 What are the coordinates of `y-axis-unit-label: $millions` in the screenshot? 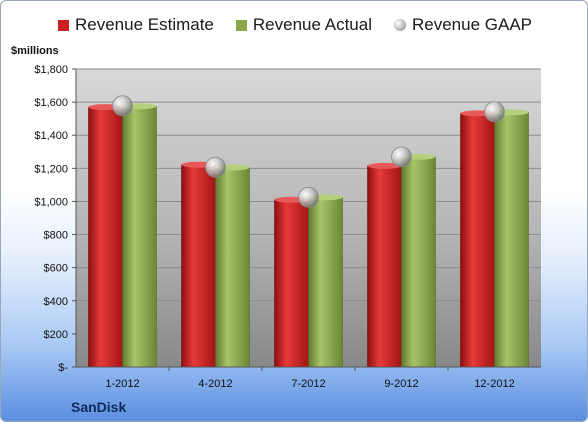 It's located at (35, 51).